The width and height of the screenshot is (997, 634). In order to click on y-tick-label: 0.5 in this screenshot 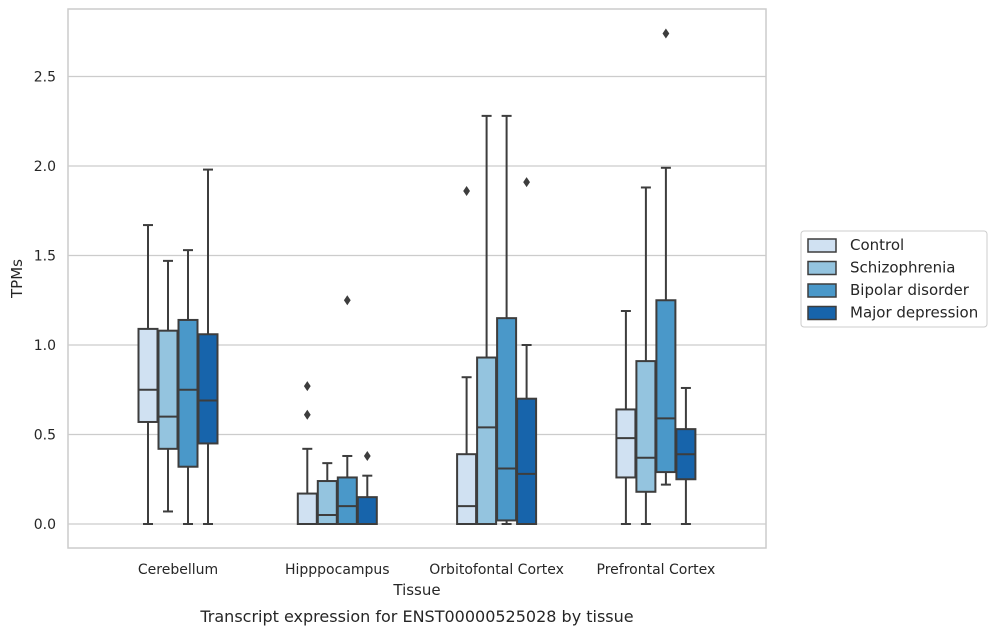, I will do `click(45, 436)`.